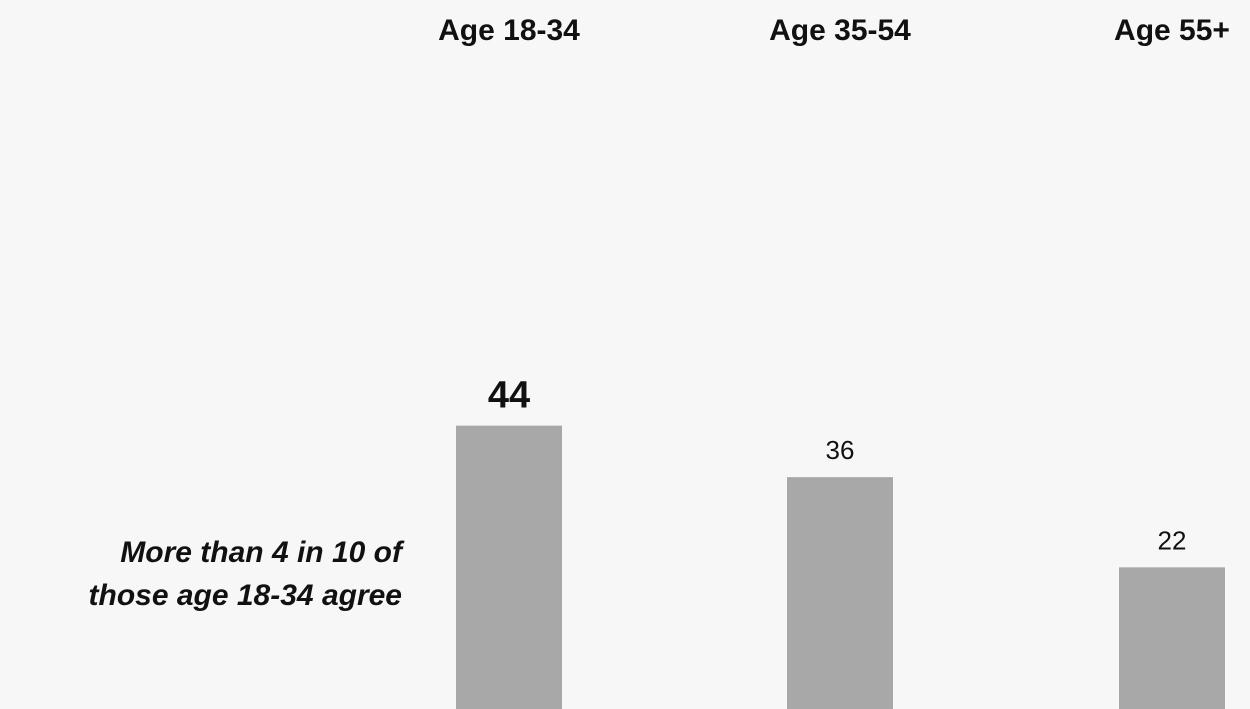  Describe the element at coordinates (509, 396) in the screenshot. I see `value-label-age-18-34: 44` at that location.